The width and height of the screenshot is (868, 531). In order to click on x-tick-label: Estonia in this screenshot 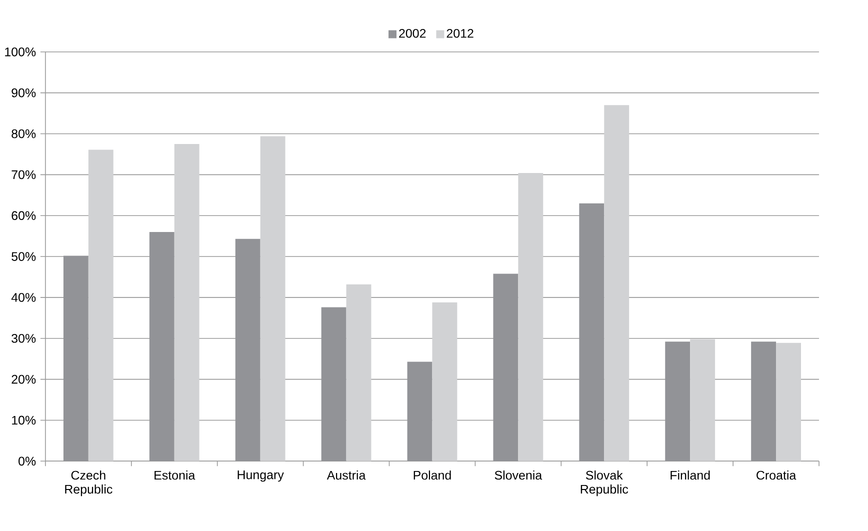, I will do `click(175, 475)`.